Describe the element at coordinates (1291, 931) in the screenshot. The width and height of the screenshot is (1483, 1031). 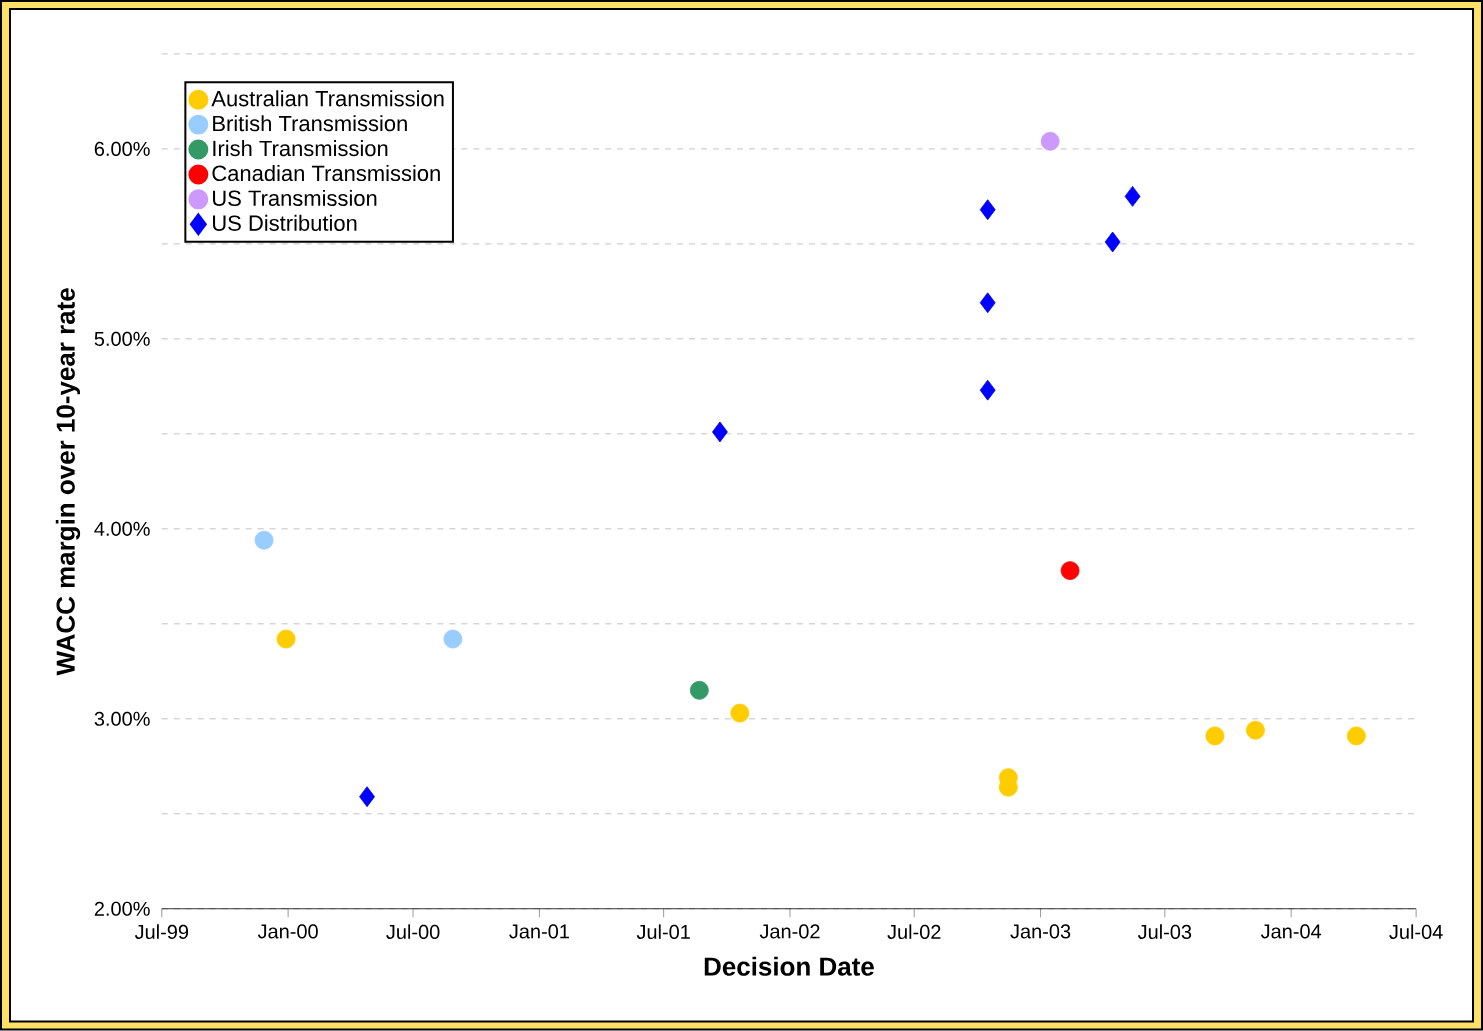
I see `x-tick-label: Jan-04` at that location.